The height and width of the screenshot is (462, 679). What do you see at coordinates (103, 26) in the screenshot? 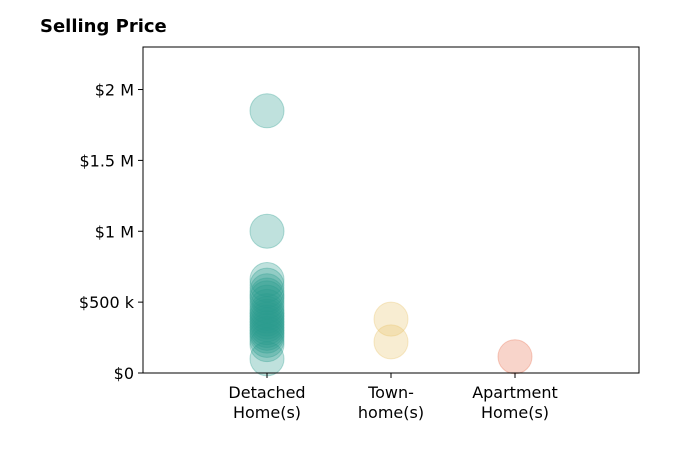
I see `chart-title: Selling Price` at bounding box center [103, 26].